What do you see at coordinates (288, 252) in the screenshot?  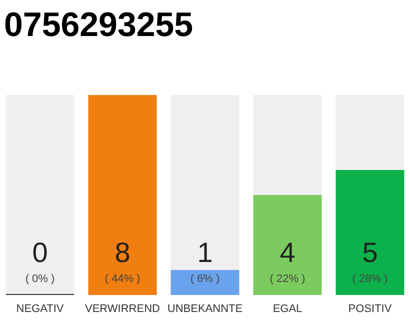 I see `data-label: 4` at bounding box center [288, 252].